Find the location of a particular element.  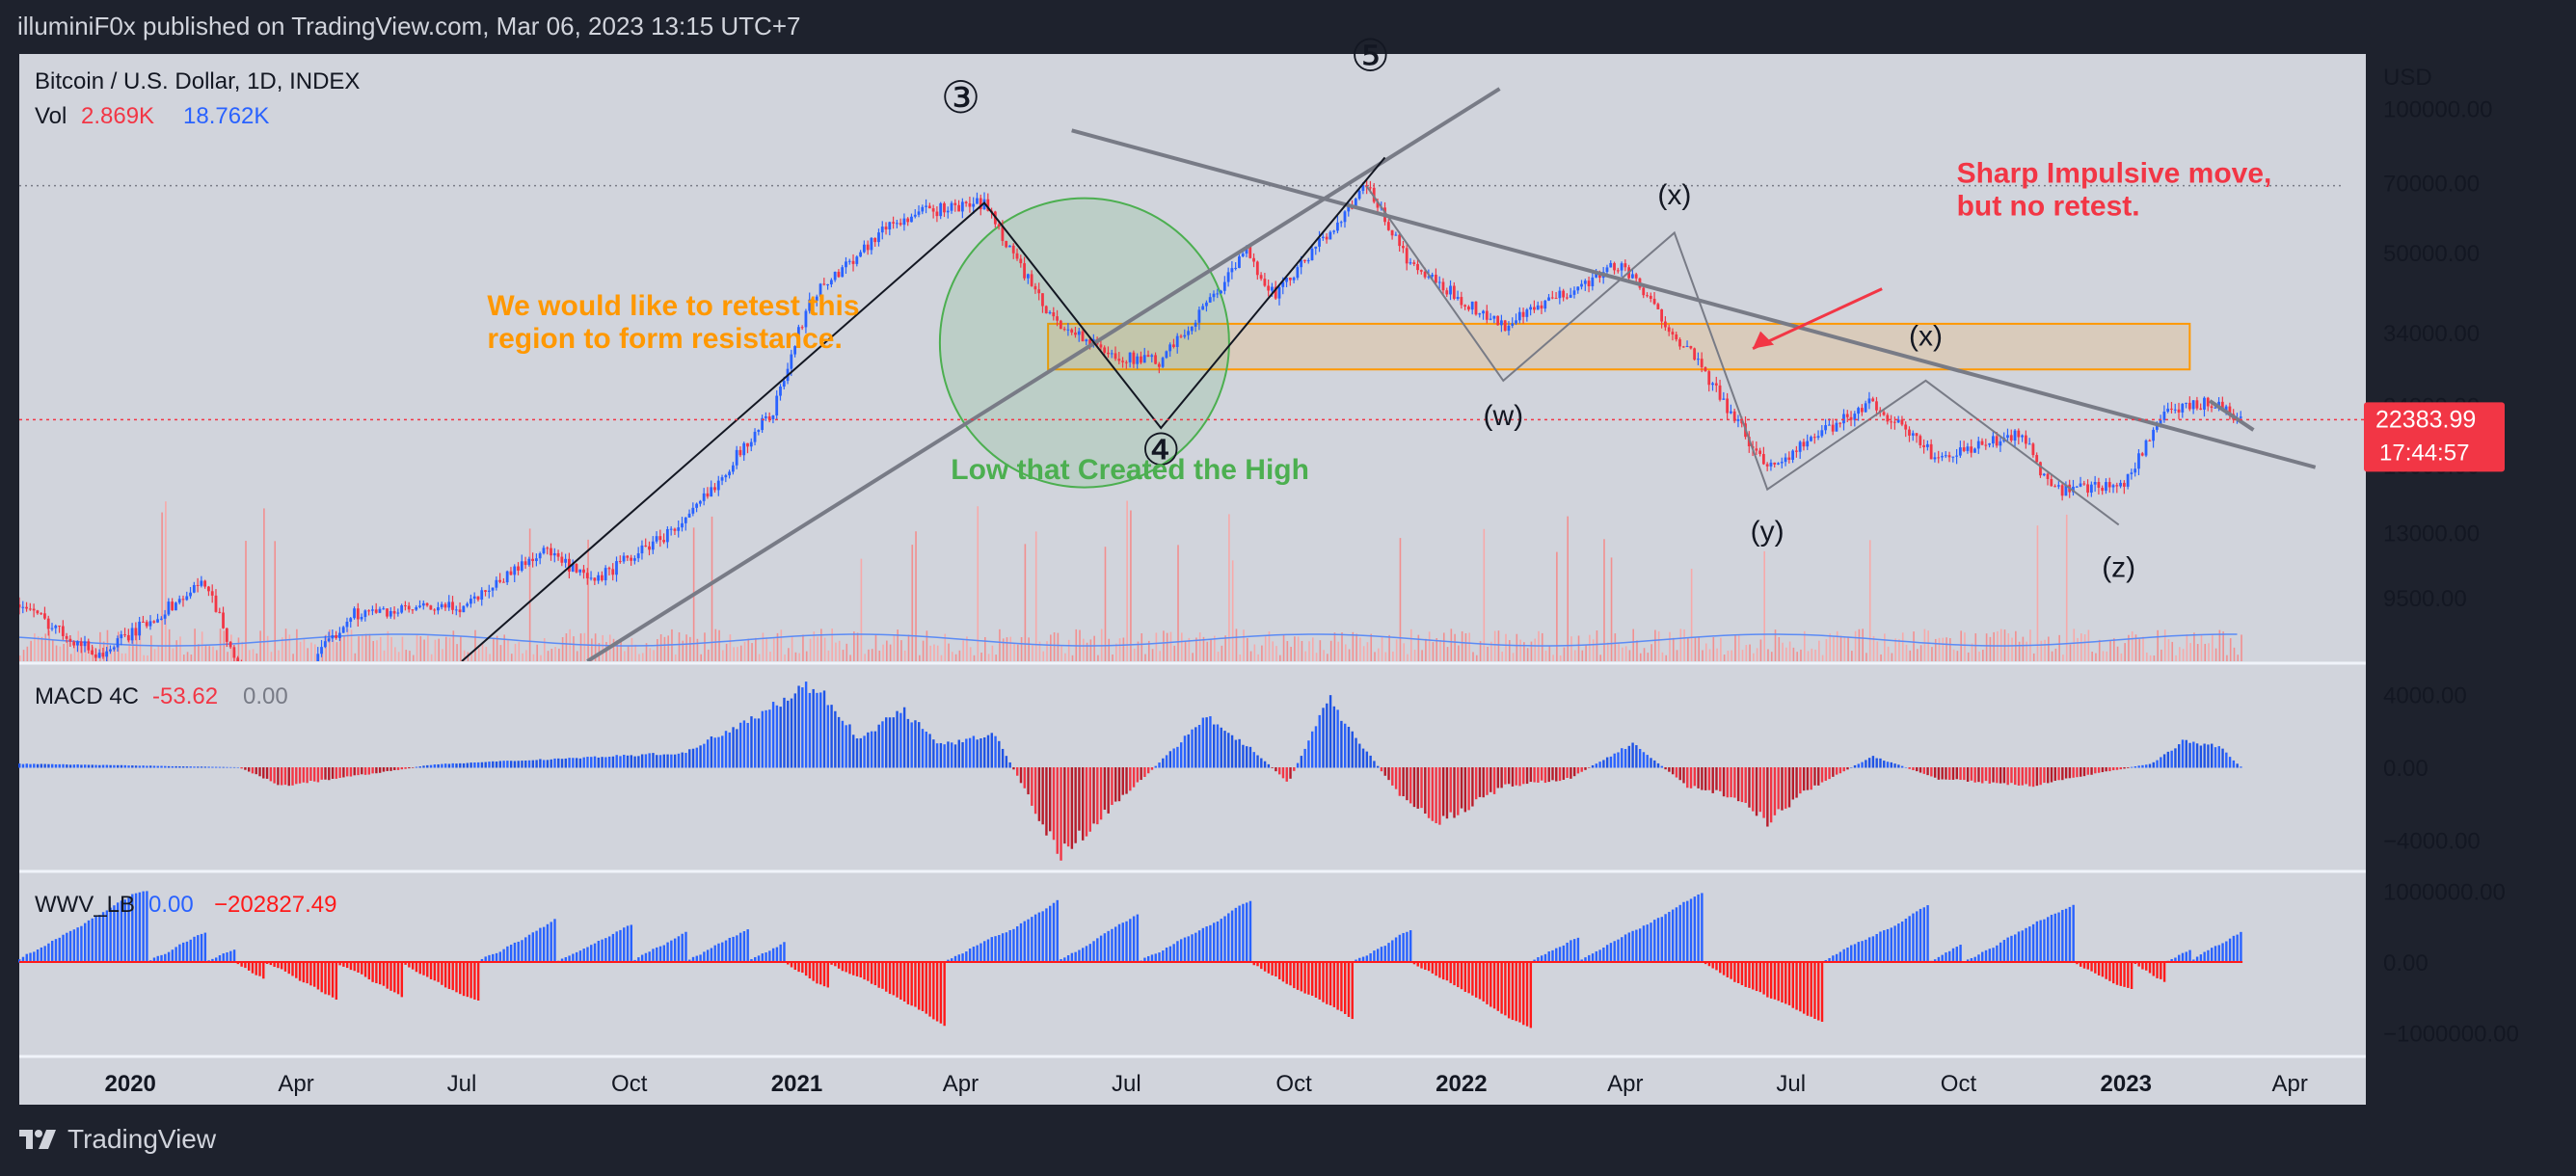

tradingview-logo: TradingView is located at coordinates (118, 1139).